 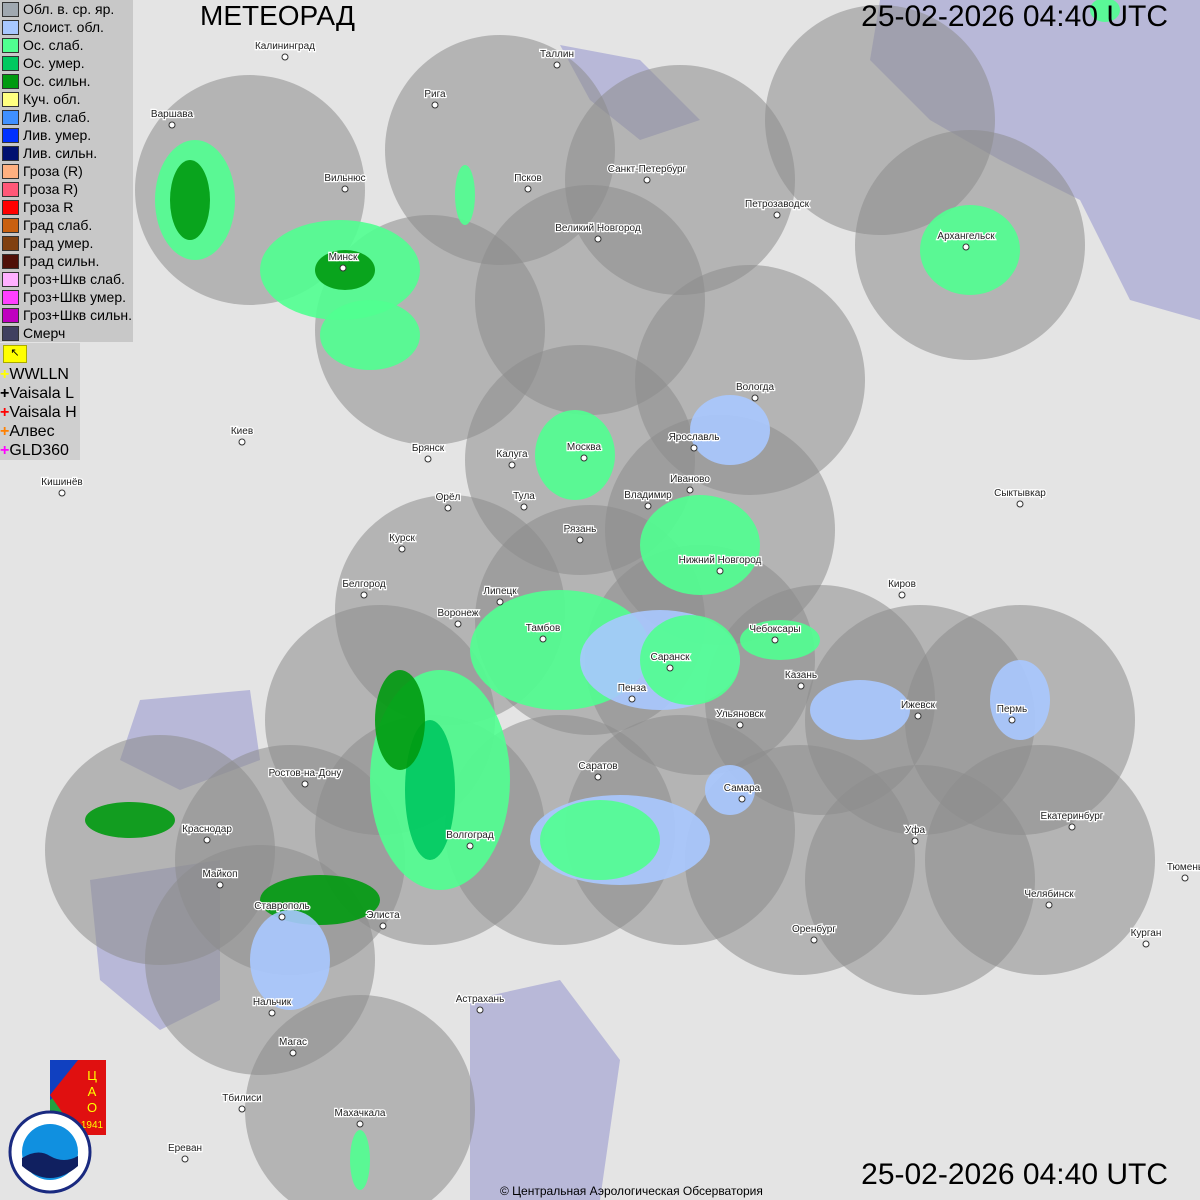 I want to click on legend-item: Гроз+Шкв умер., so click(x=66, y=297).